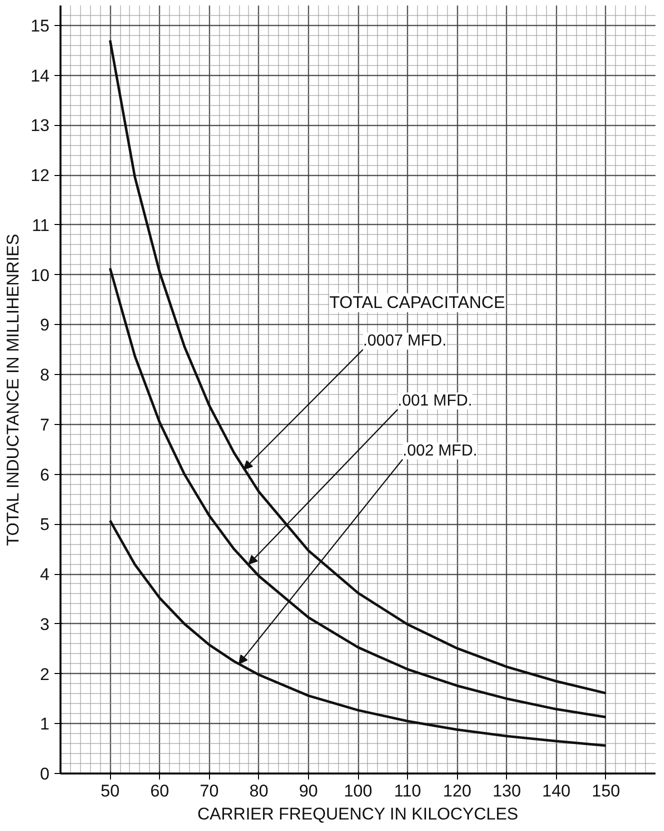 This screenshot has height=831, width=664. I want to click on y-tick-label: 1, so click(45, 724).